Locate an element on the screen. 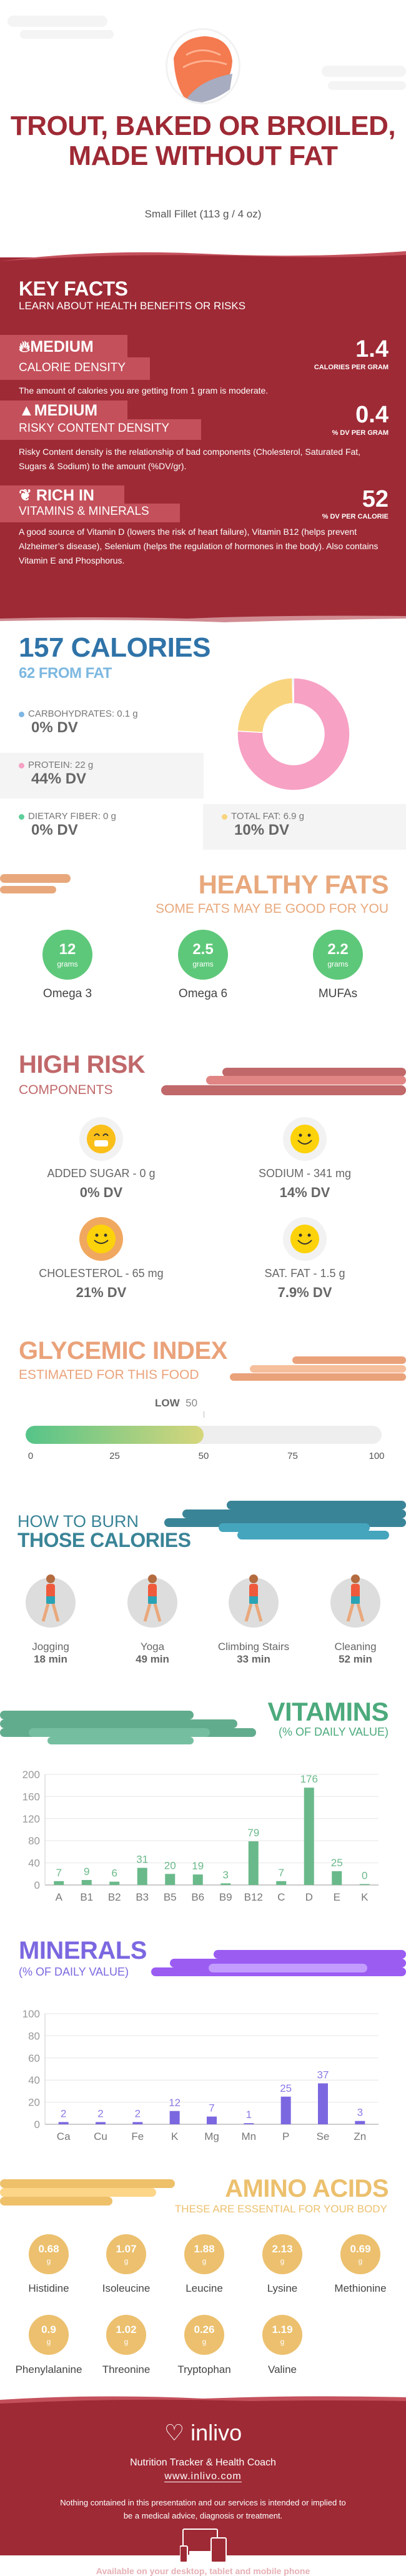 The image size is (406, 2576). calorie-density-unit: CALORIES PER GRAM is located at coordinates (351, 368).